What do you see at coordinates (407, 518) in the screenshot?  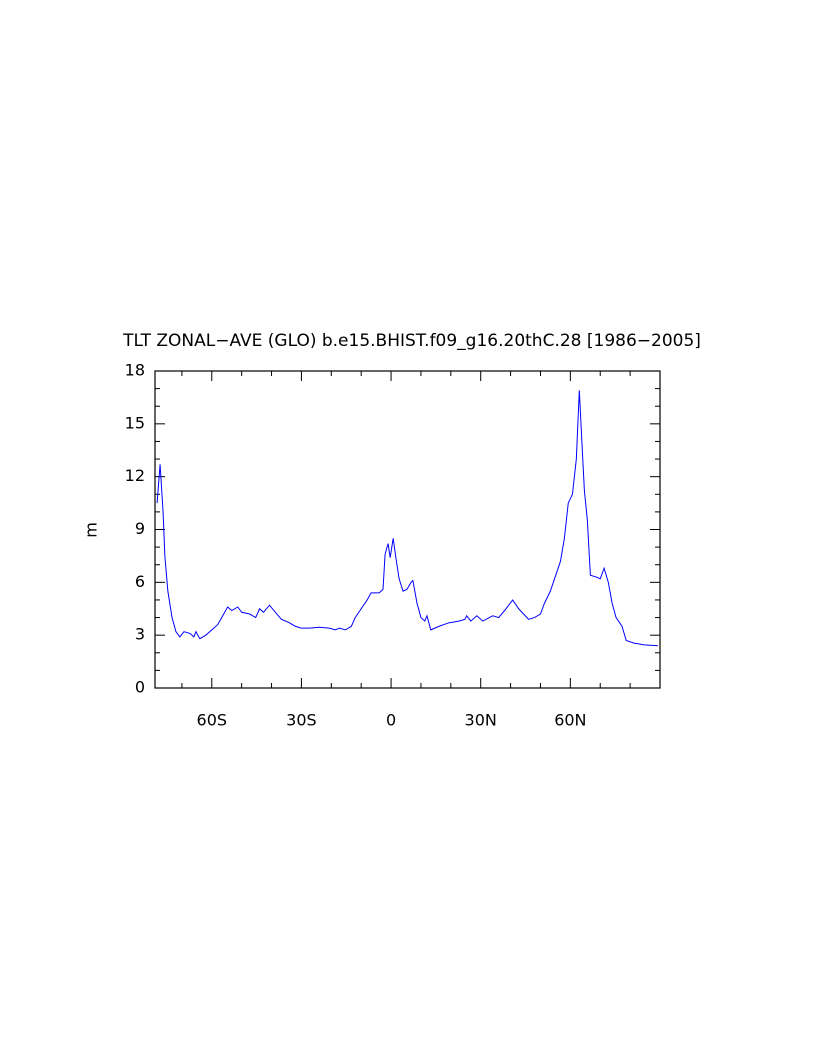 I see `data-line` at bounding box center [407, 518].